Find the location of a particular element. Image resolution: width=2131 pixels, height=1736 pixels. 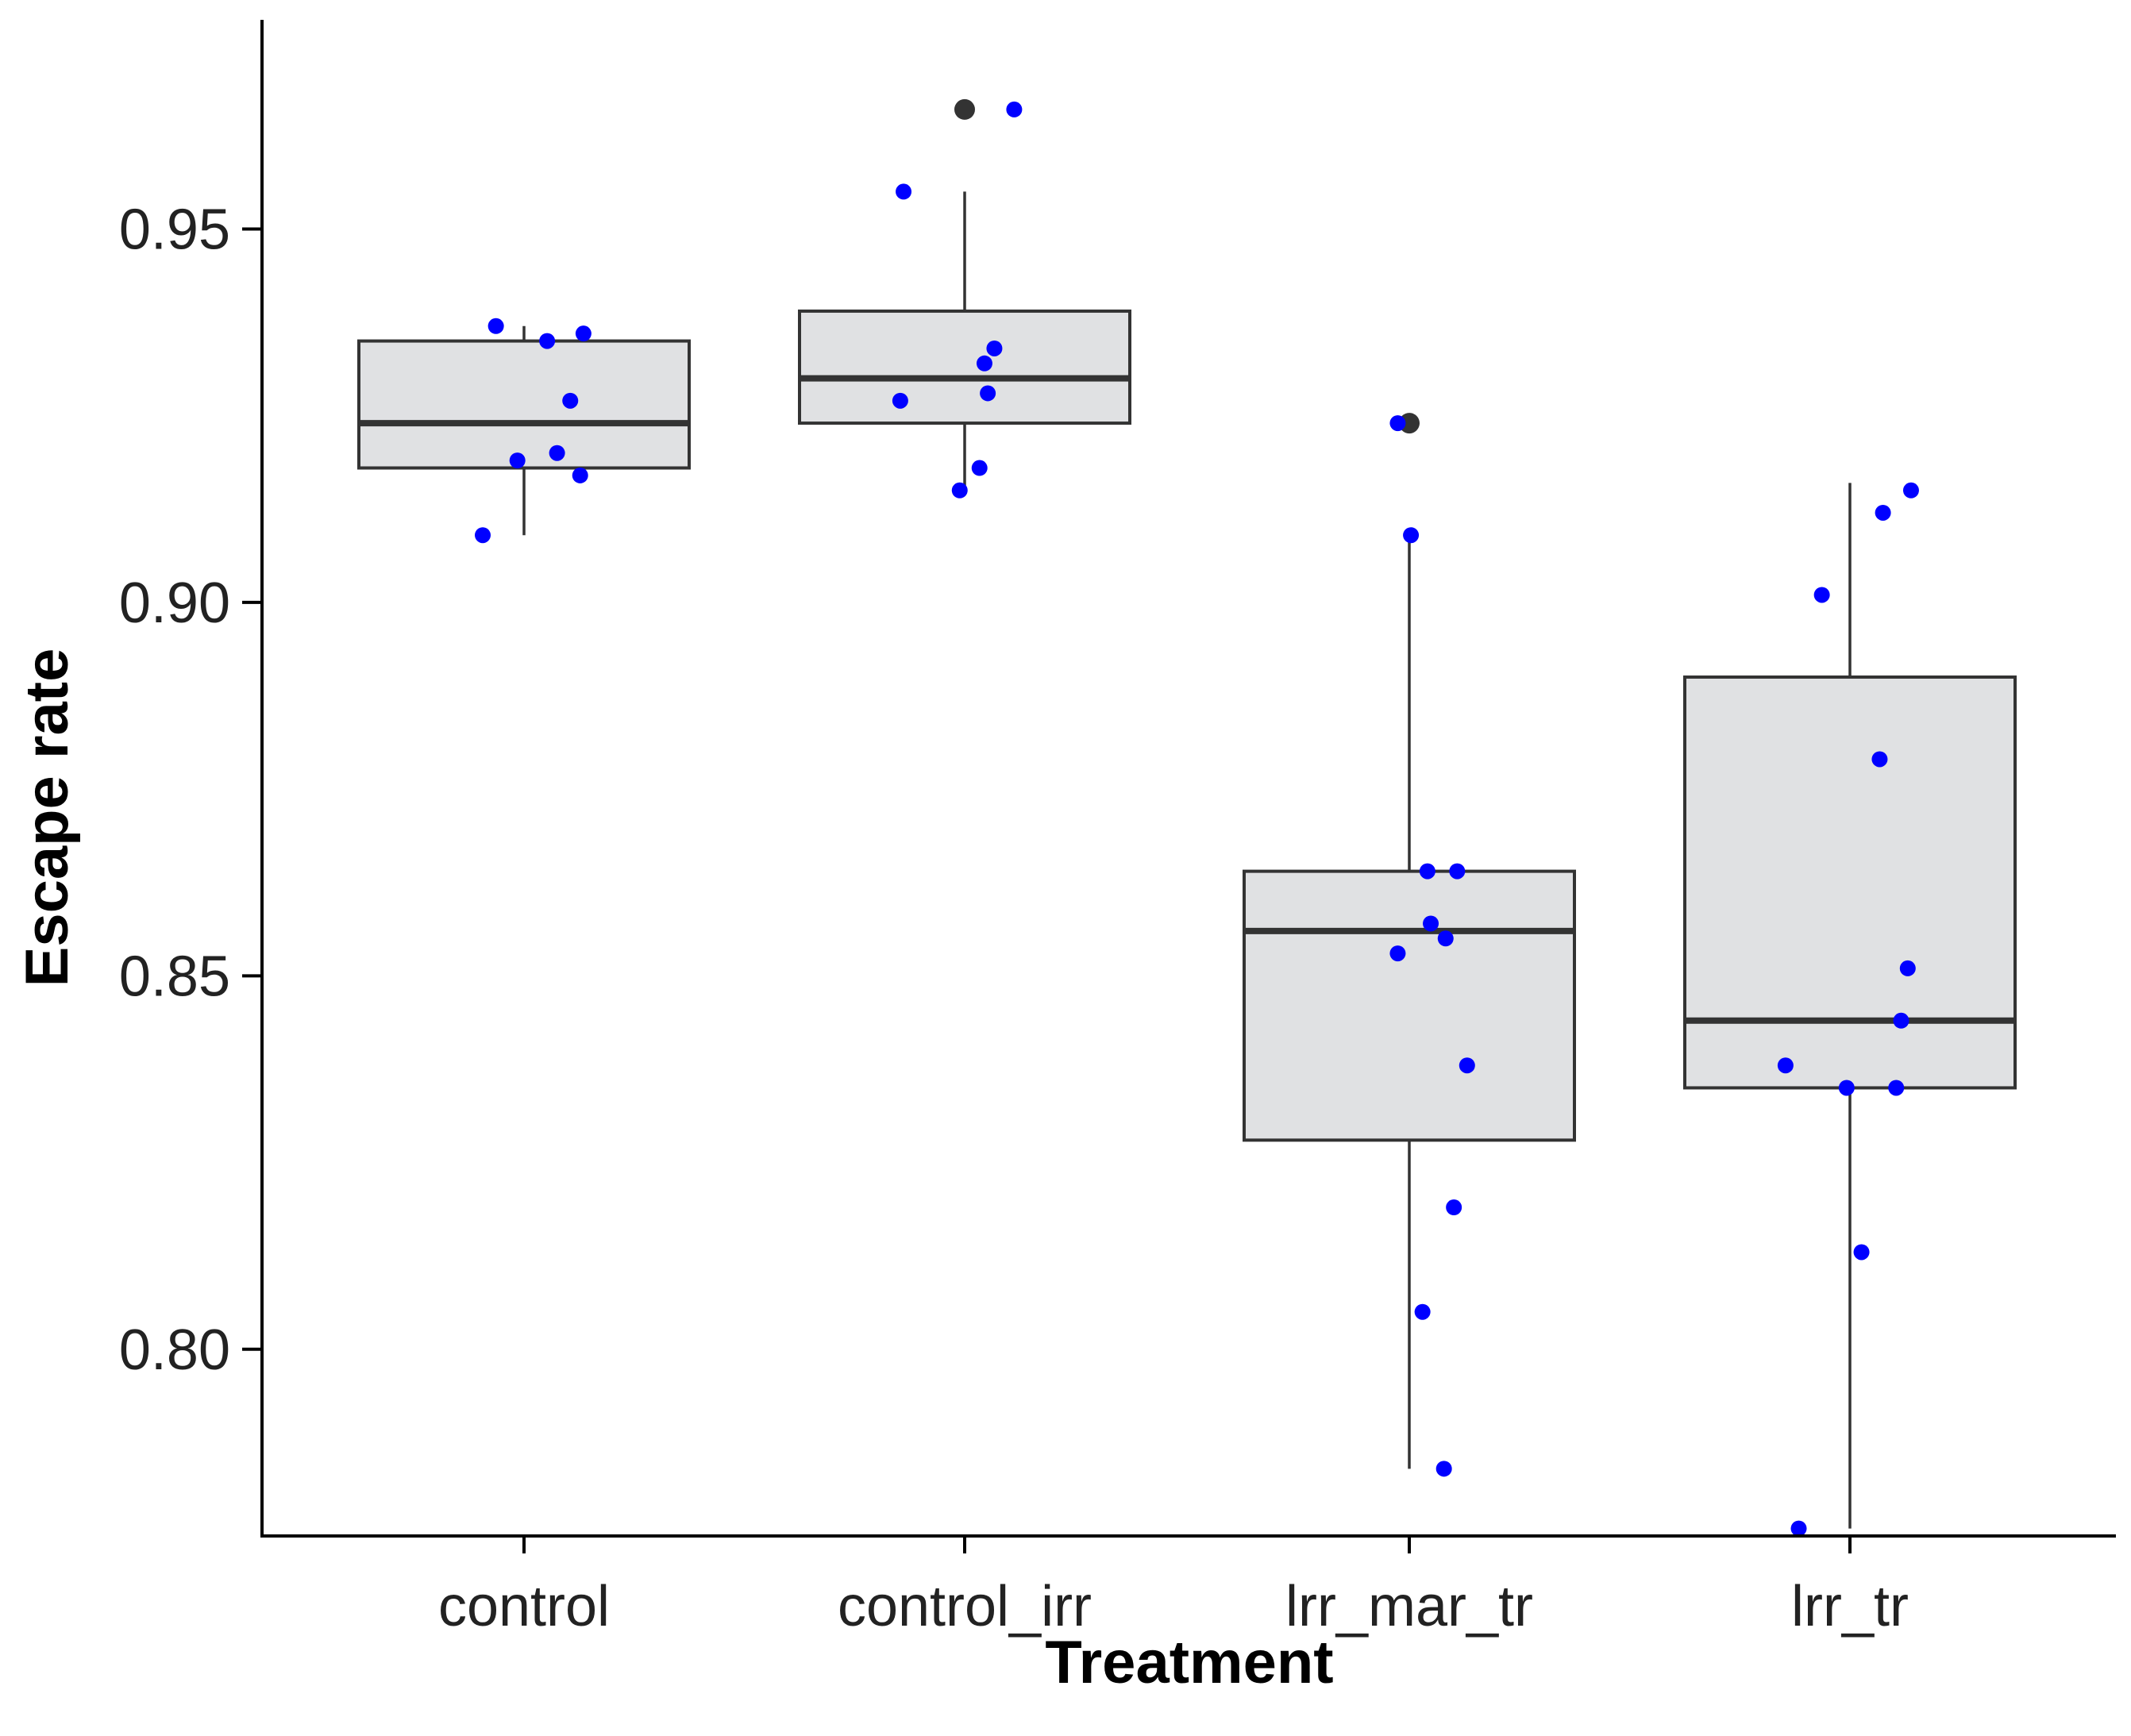

x-axis-title: Treatment is located at coordinates (1189, 1662).